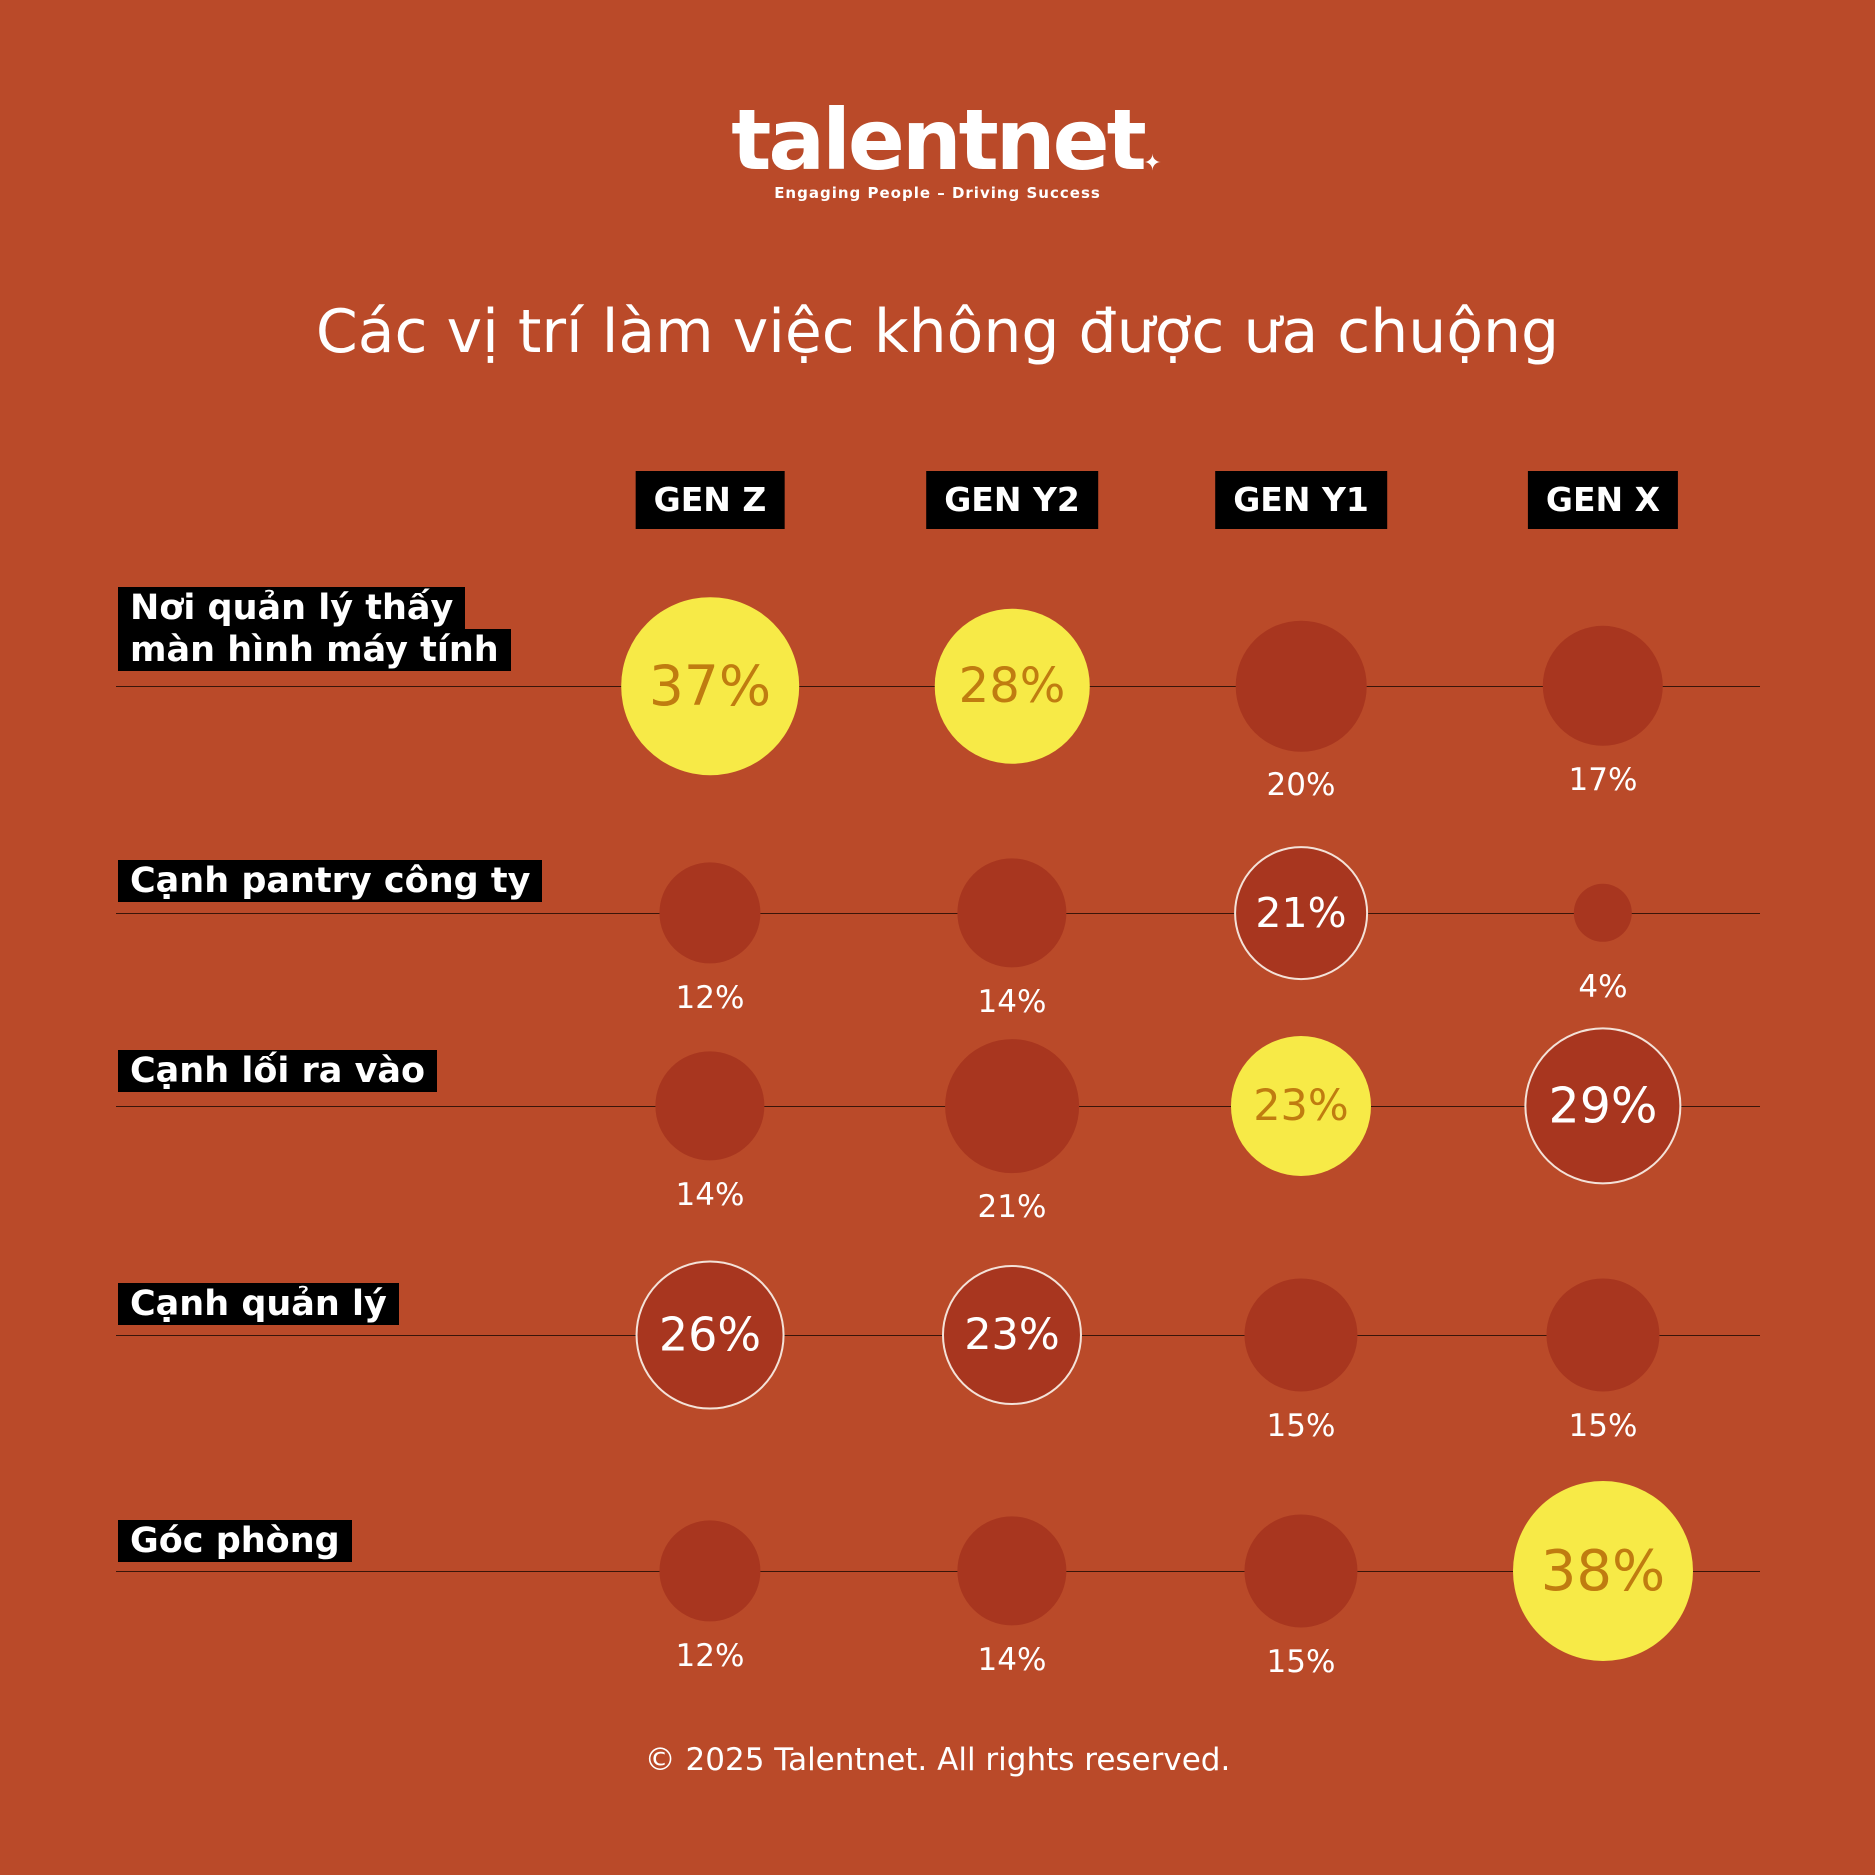 The width and height of the screenshot is (1875, 1875). I want to click on row-label: Nơi quản lý thấy màn hình máy tính, so click(314, 629).